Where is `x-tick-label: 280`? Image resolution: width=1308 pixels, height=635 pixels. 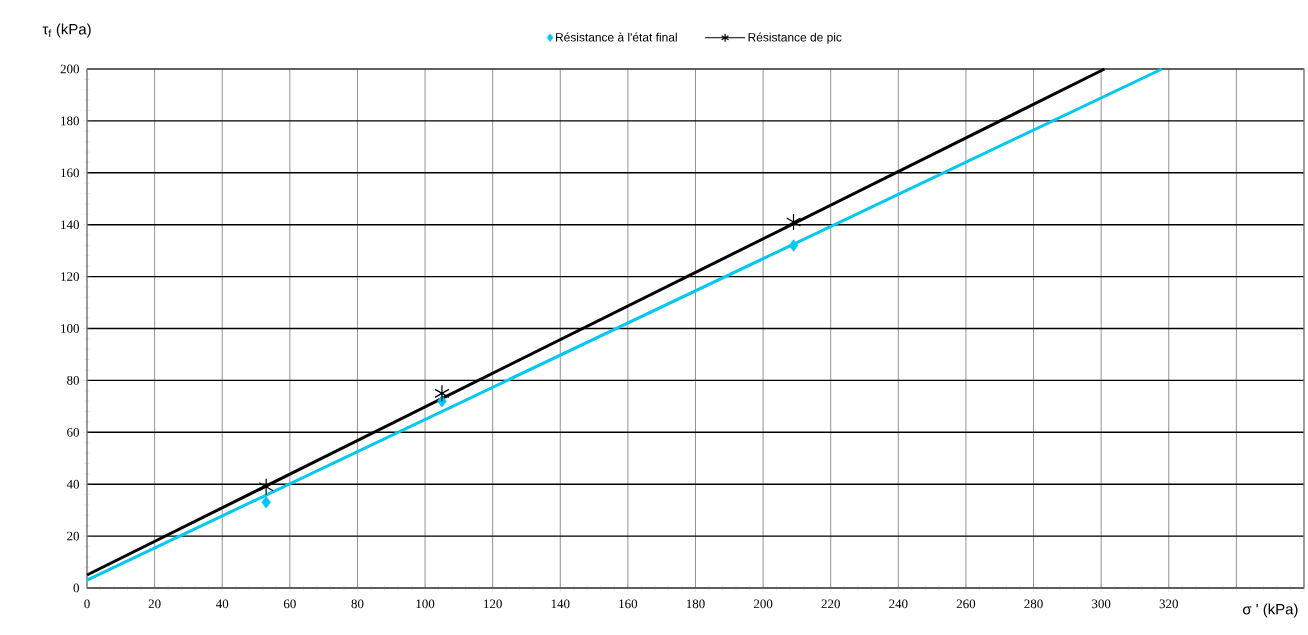
x-tick-label: 280 is located at coordinates (1033, 604).